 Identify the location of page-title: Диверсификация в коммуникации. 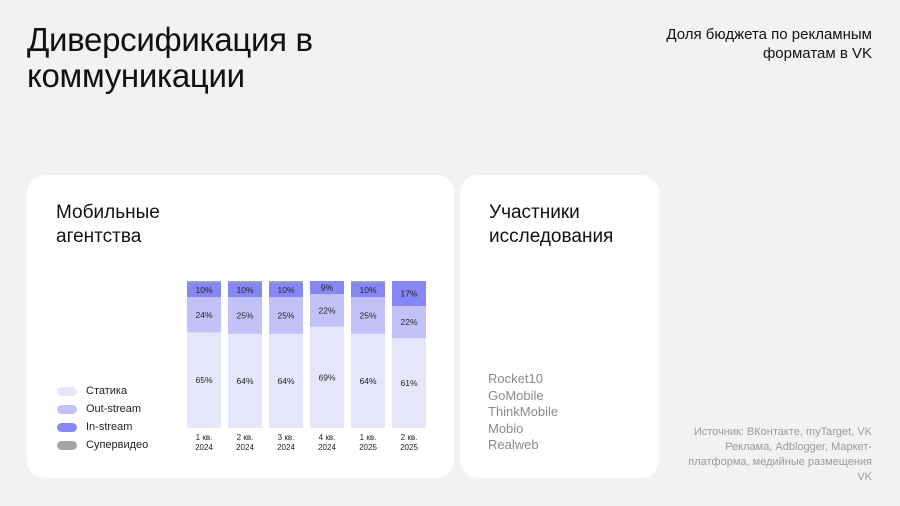
(170, 57).